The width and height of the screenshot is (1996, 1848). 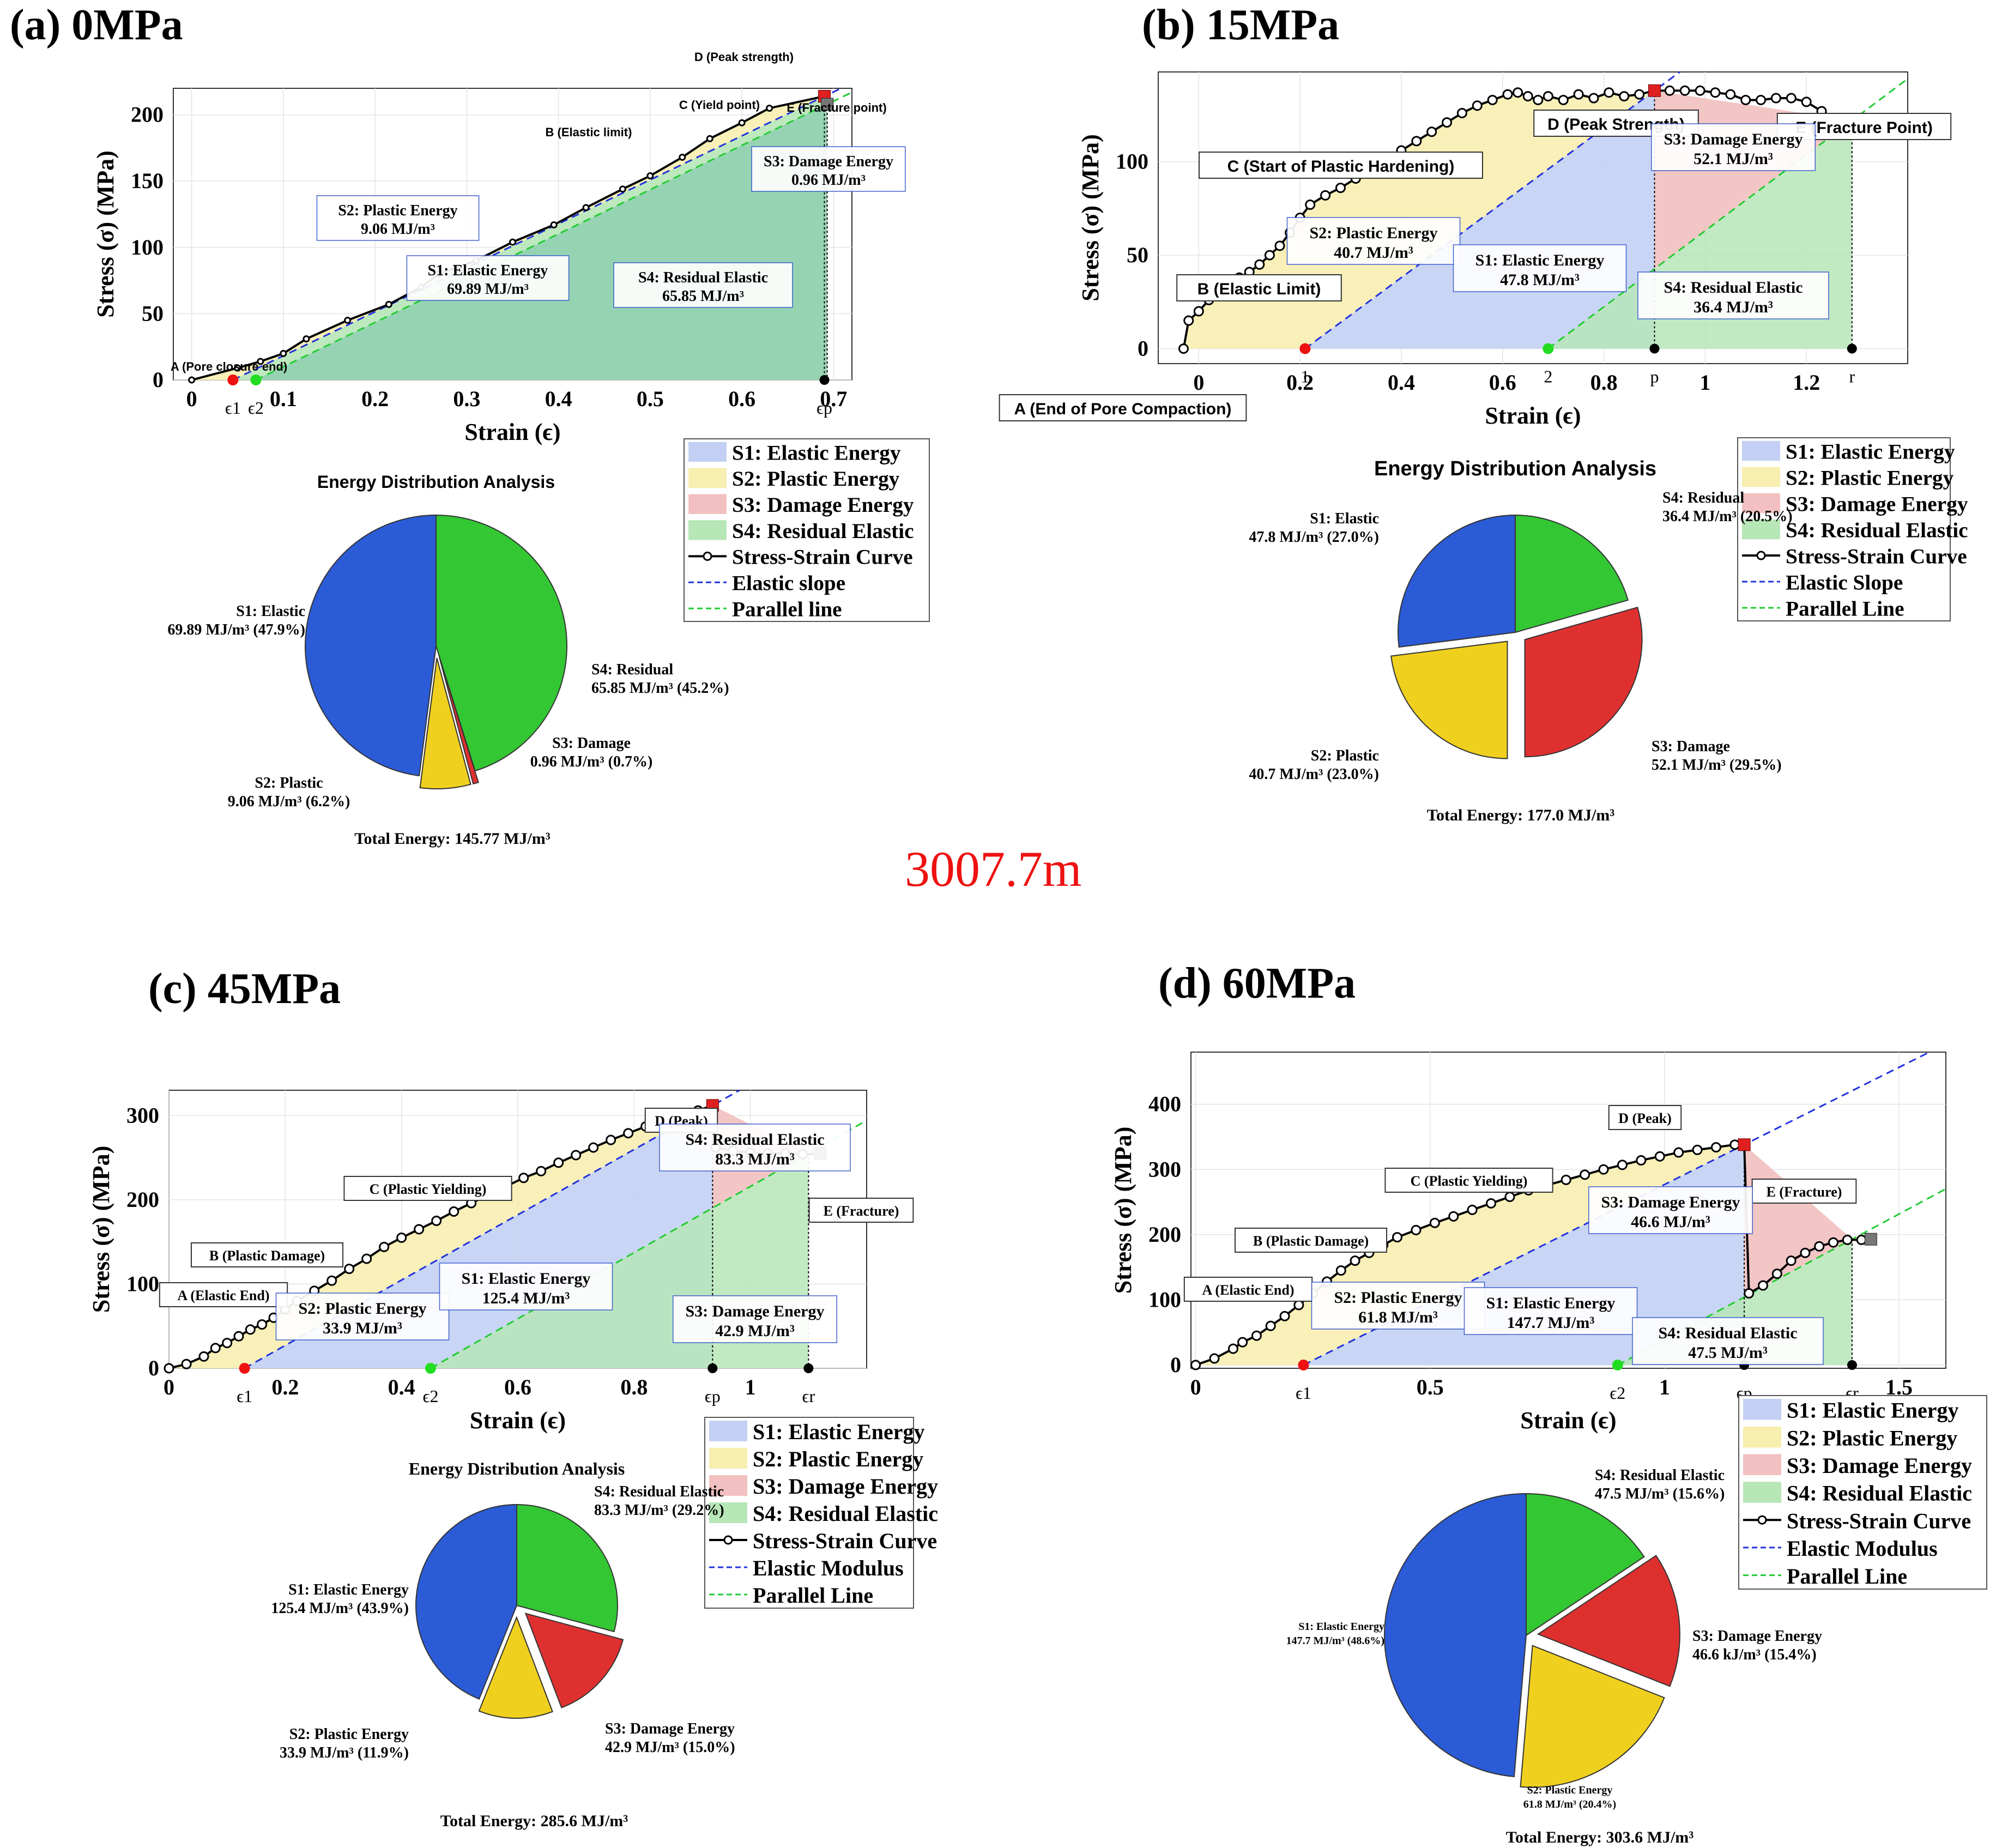 I want to click on pie-label-value: 61.8 MJ/m³ (20.4%), so click(x=1569, y=1804).